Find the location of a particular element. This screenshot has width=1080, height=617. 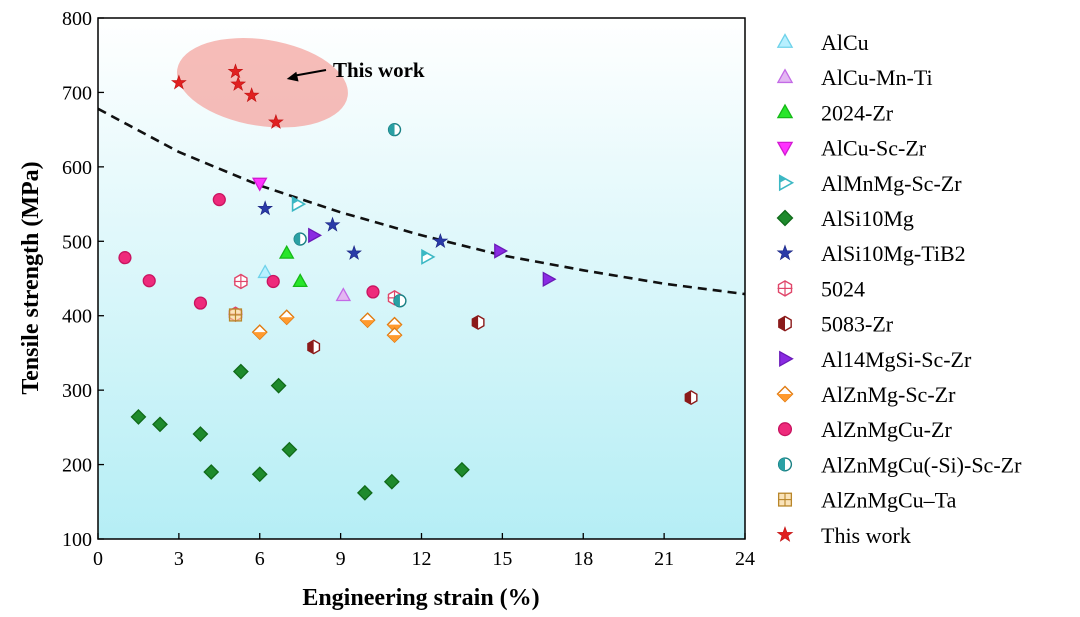

y-tick-label: 700 is located at coordinates (77, 93).